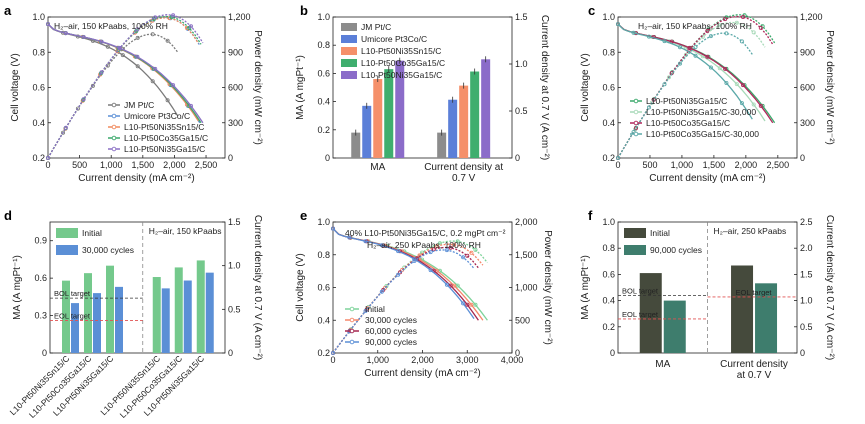  I want to click on panel-e-ytick: 0.2, so click(323, 353).